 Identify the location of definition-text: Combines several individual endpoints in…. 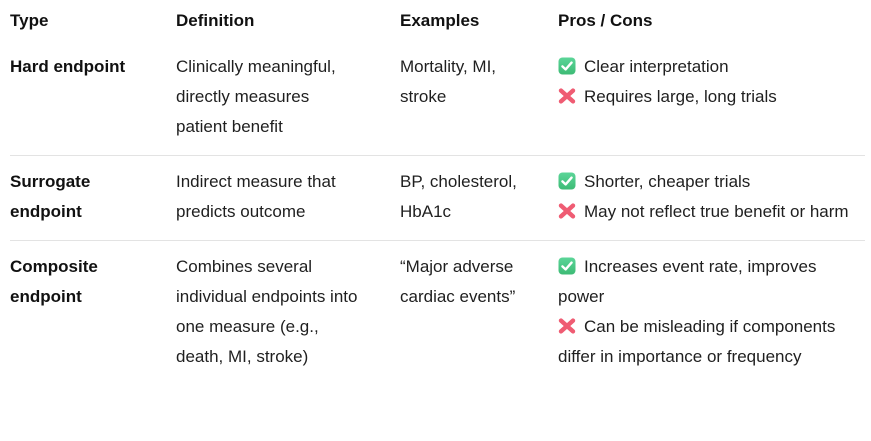
(267, 311).